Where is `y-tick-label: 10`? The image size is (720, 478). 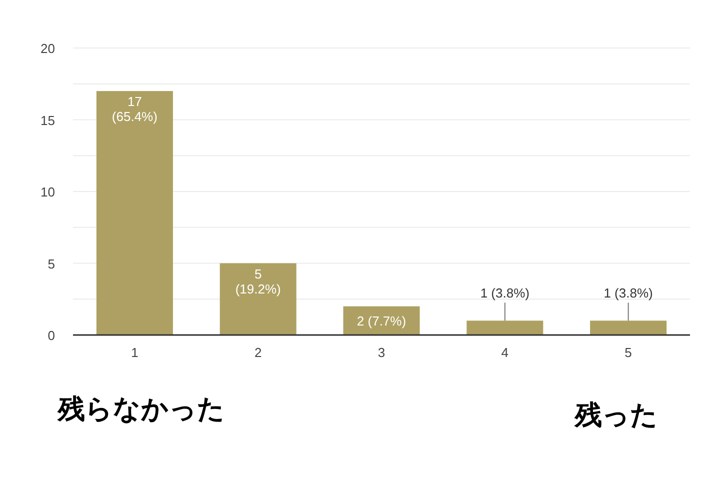 y-tick-label: 10 is located at coordinates (47, 192).